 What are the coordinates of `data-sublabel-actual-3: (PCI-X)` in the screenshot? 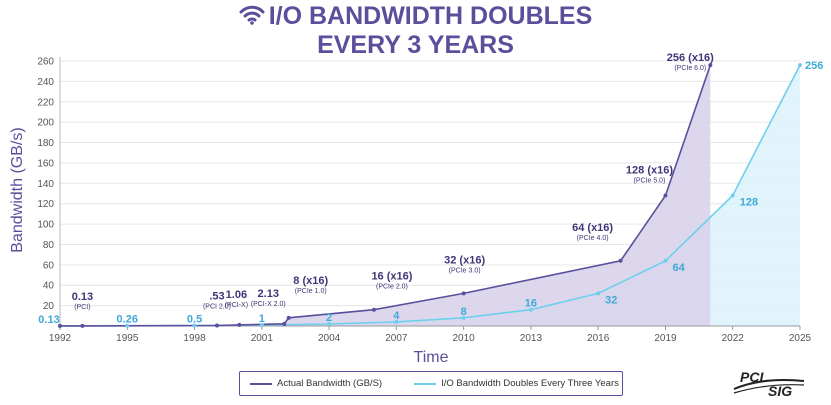 It's located at (236, 305).